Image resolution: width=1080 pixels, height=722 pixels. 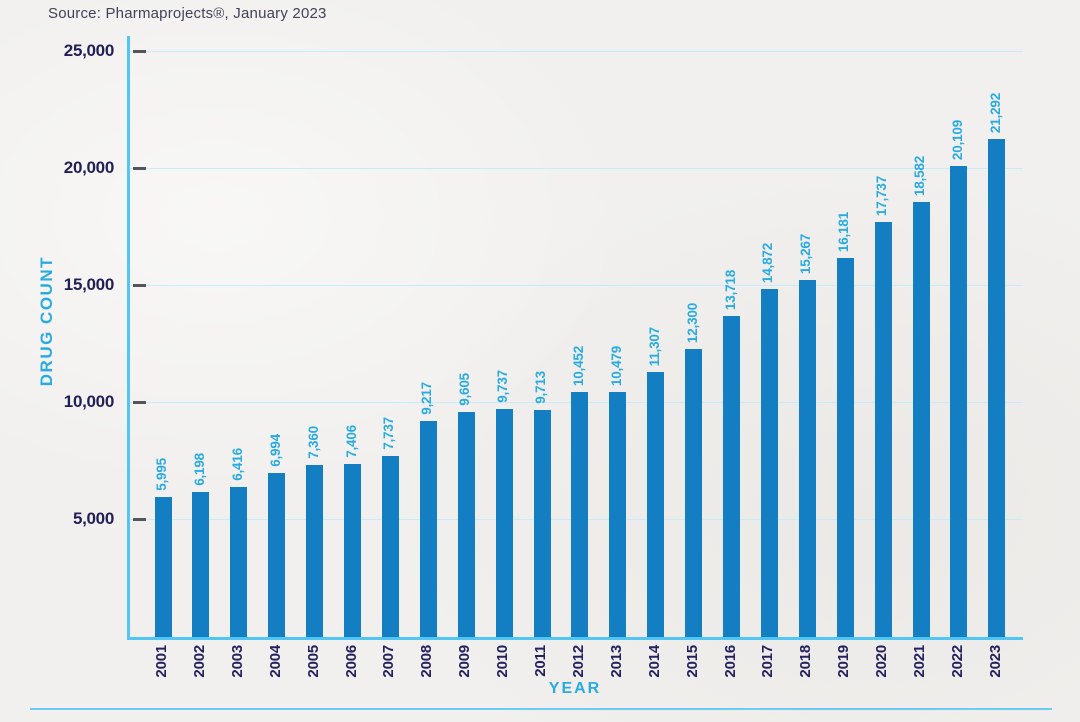 What do you see at coordinates (89, 401) in the screenshot?
I see `y-tick-label: 10,000` at bounding box center [89, 401].